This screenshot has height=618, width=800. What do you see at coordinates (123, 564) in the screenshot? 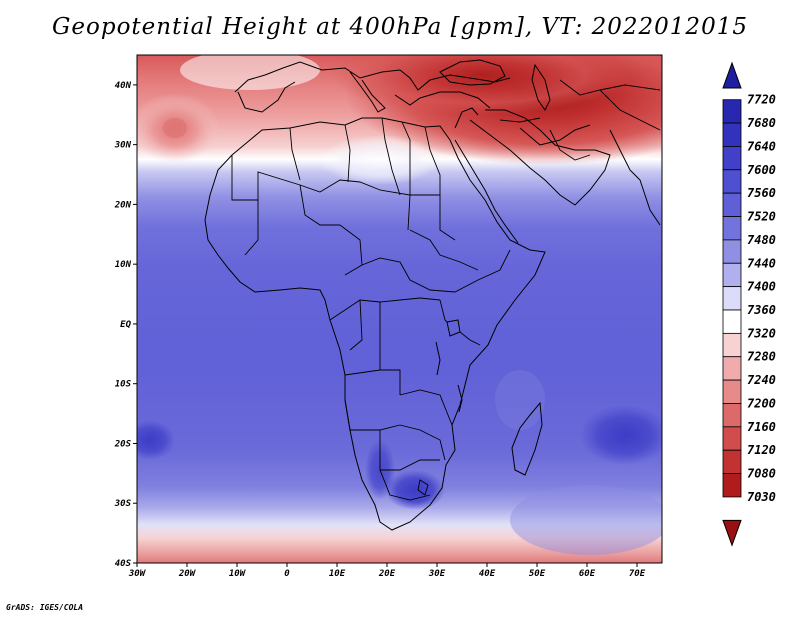
I see `lat-label: 40S` at bounding box center [123, 564].